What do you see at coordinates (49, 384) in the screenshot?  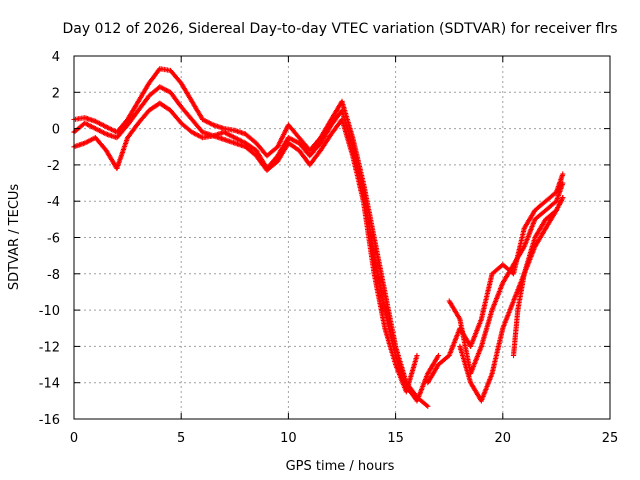 I see `y-tick-label: -14` at bounding box center [49, 384].